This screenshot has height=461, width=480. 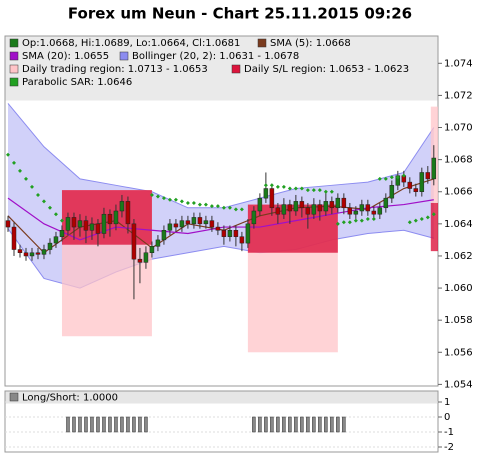 What do you see at coordinates (221, 397) in the screenshot?
I see `legend-box` at bounding box center [221, 397].